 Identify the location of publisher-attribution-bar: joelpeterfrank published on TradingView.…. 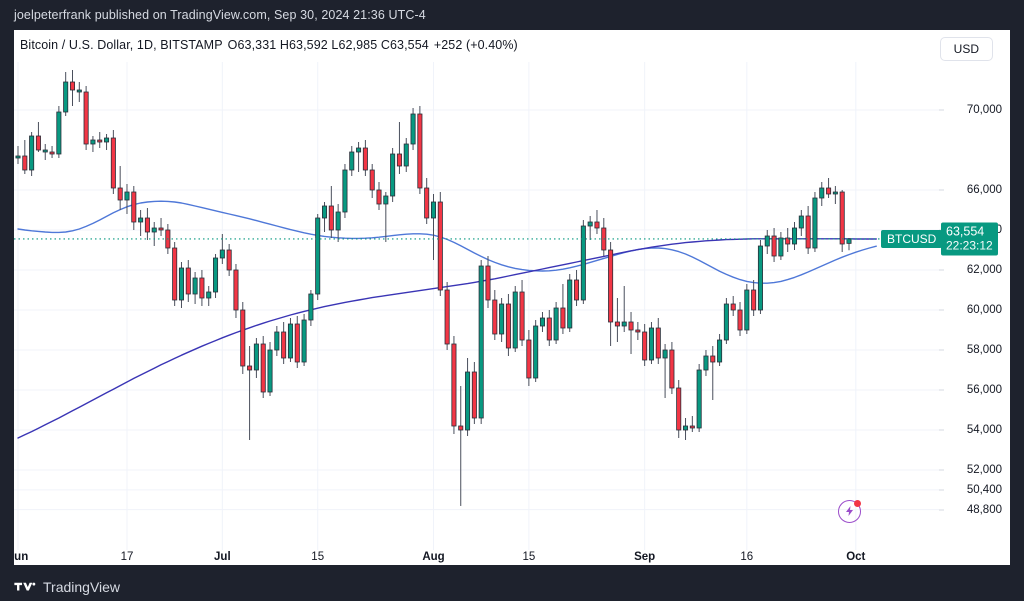
(512, 15).